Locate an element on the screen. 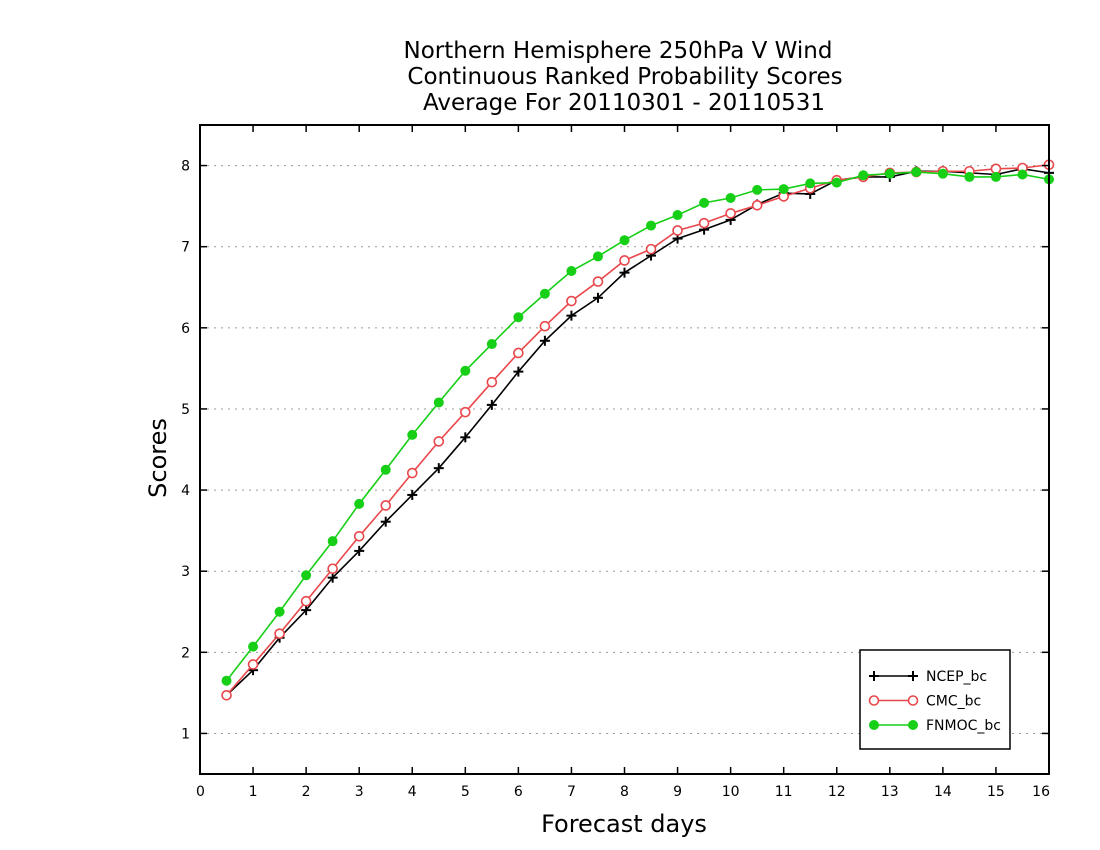 Image resolution: width=1100 pixels, height=850 pixels. legend-entry-fnmoc-bc: FNMOC_bc is located at coordinates (935, 726).